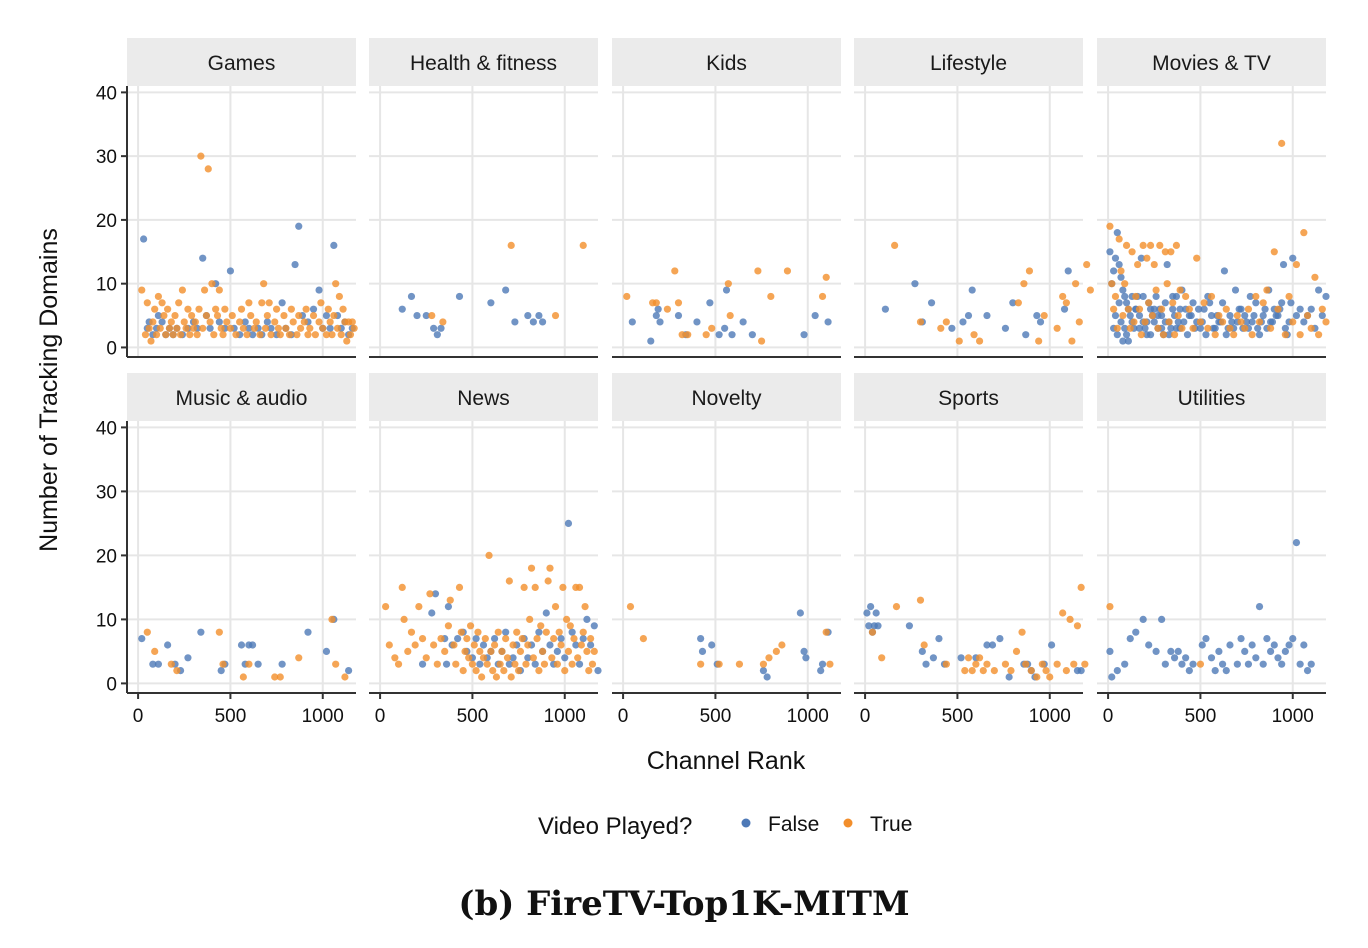 This screenshot has width=1368, height=948. I want to click on panel-utilities: Utilities 0 500 1000, so click(1211, 550).